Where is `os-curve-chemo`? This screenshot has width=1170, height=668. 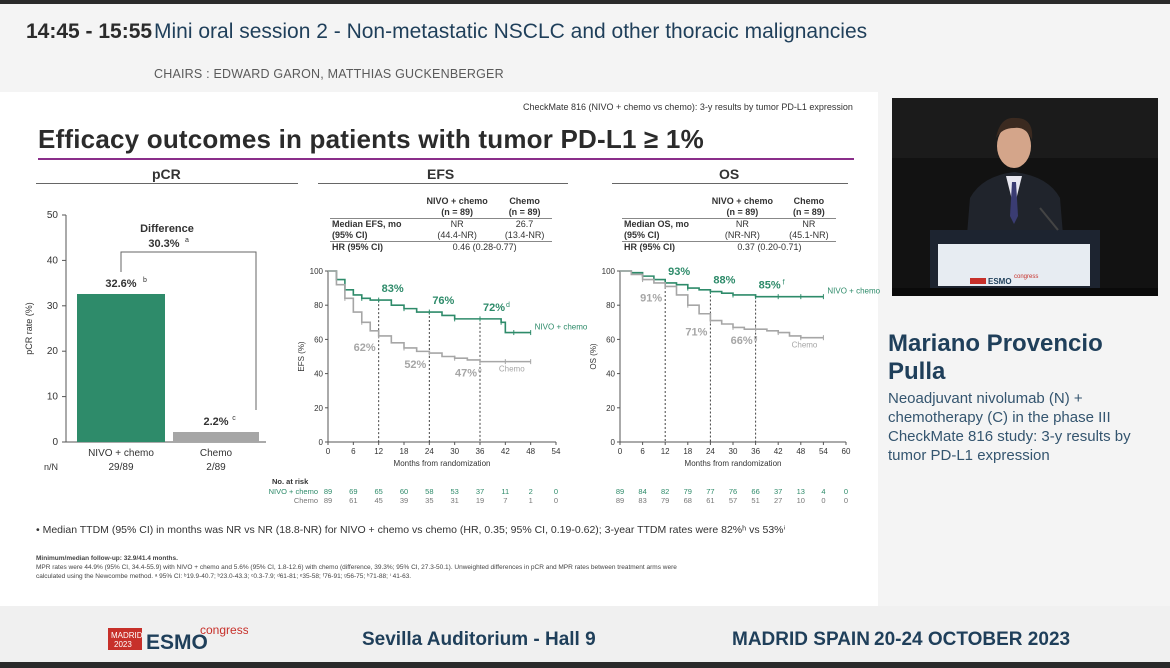
os-curve-chemo is located at coordinates (722, 304).